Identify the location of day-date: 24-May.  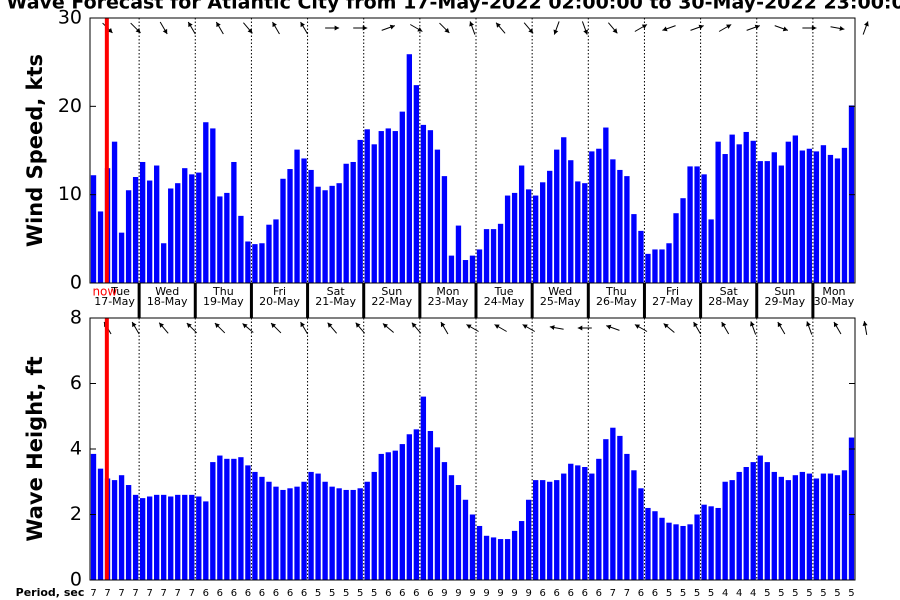
(504, 301).